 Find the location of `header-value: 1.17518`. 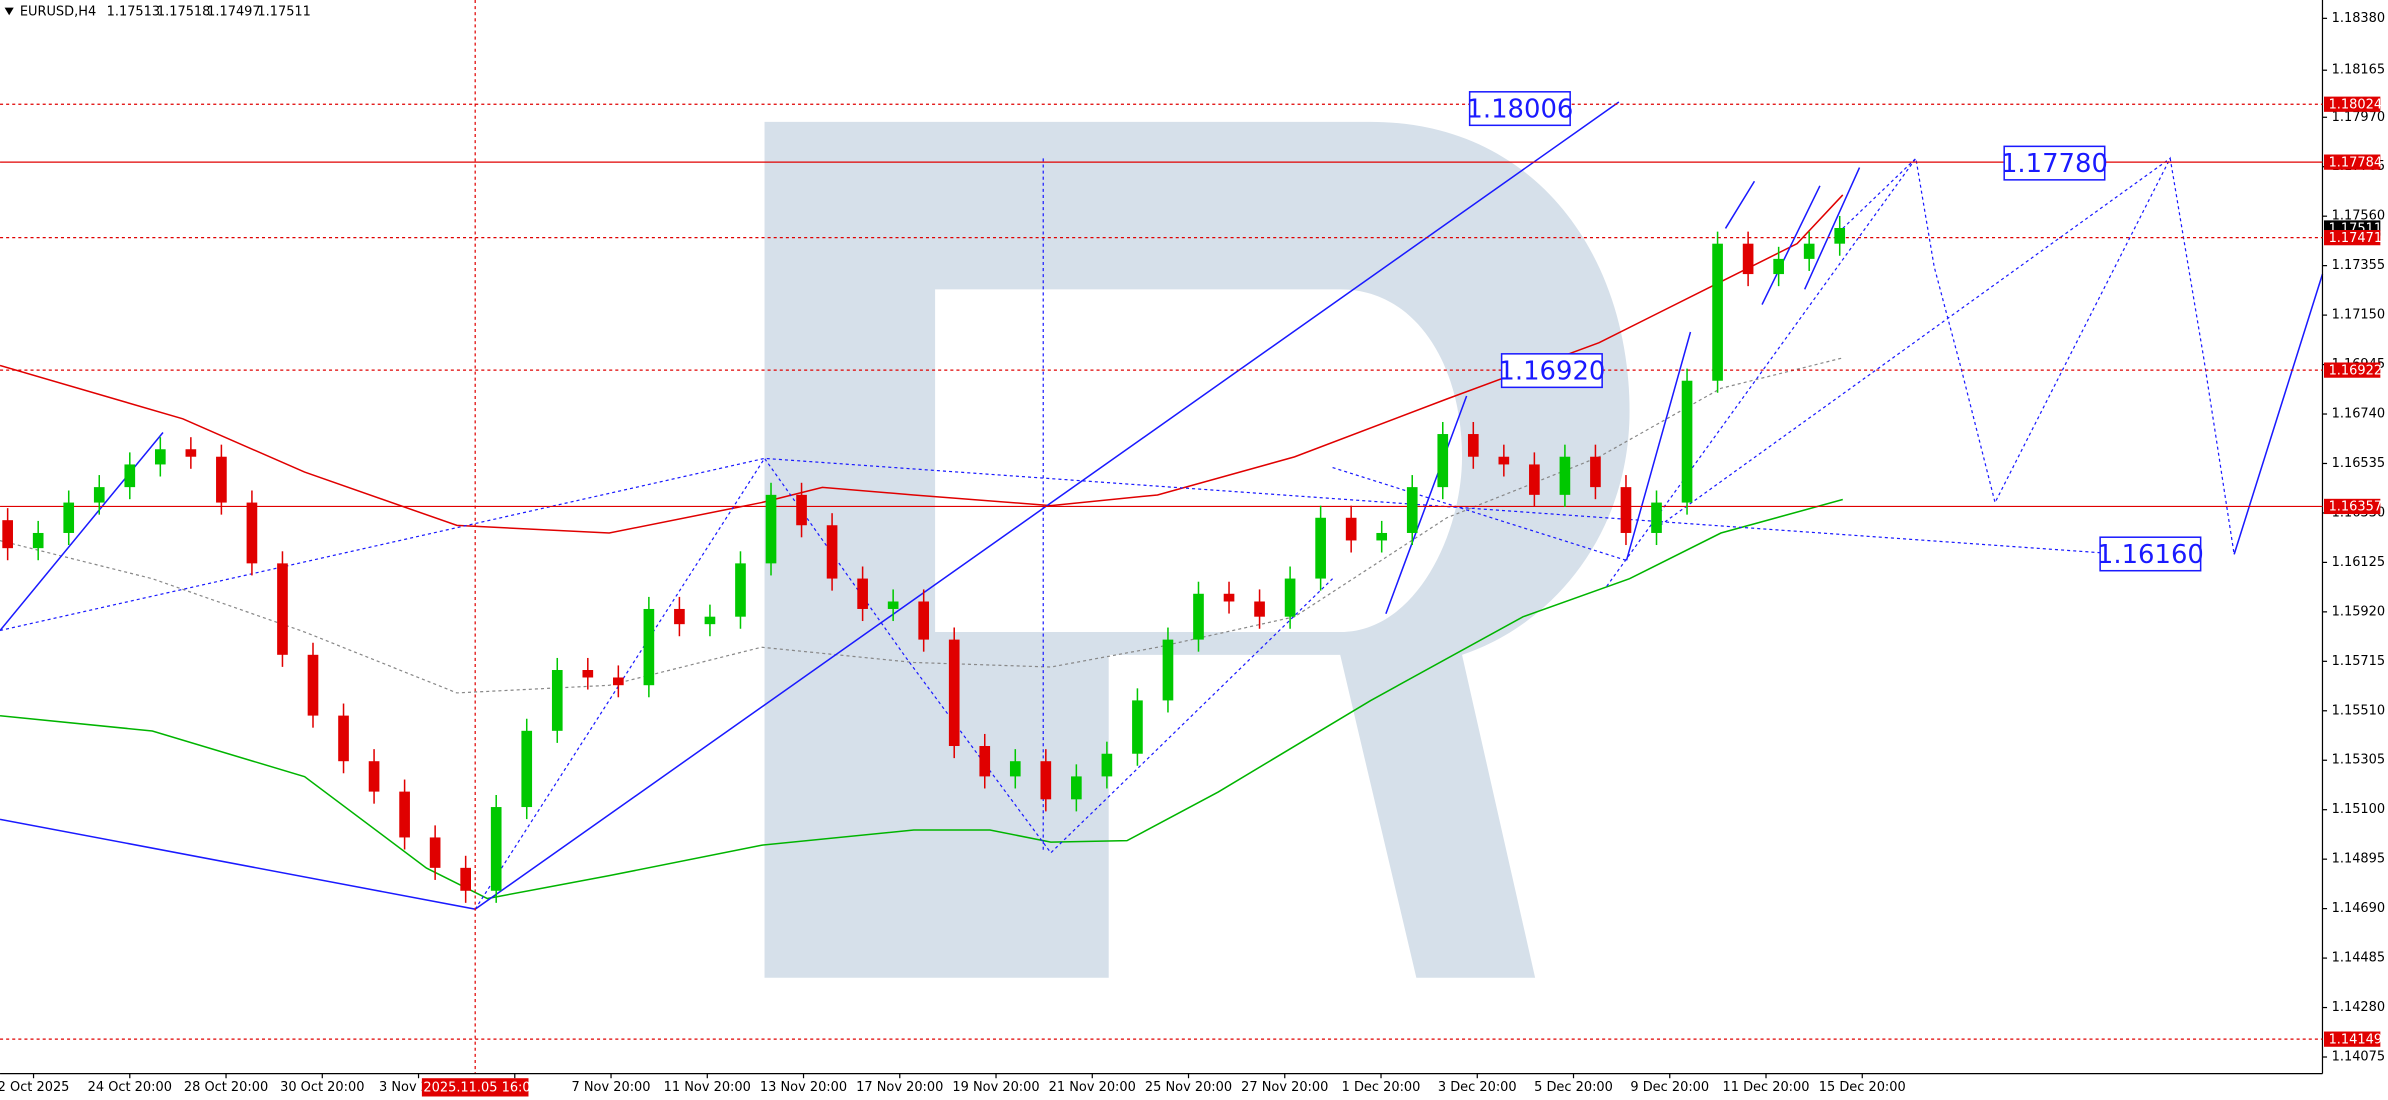

header-value: 1.17518 is located at coordinates (184, 12).